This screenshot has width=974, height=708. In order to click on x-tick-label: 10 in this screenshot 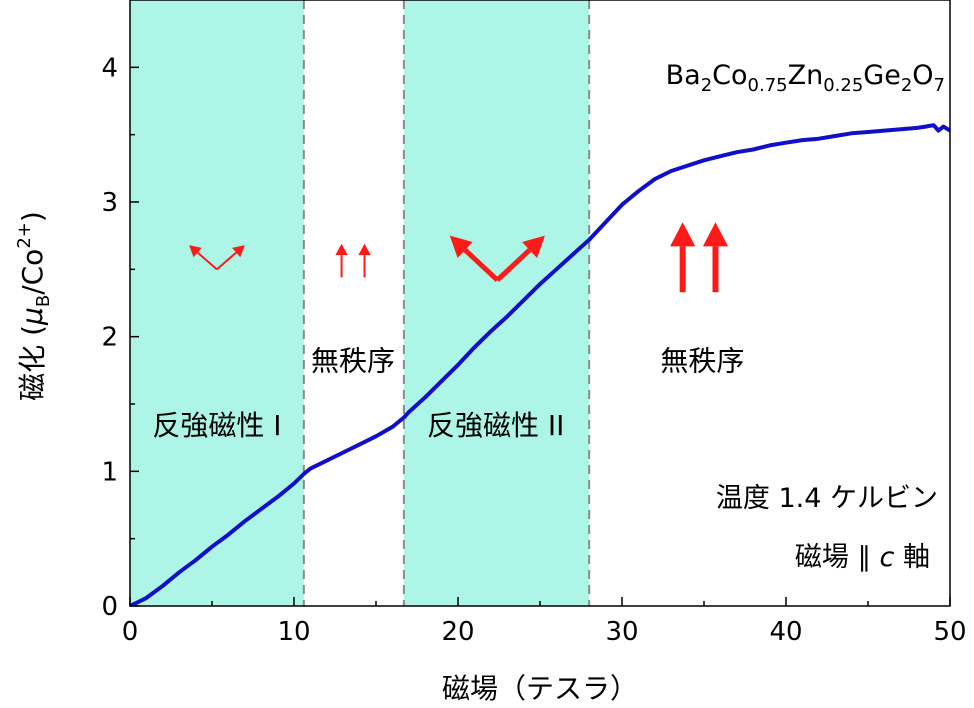, I will do `click(293, 632)`.